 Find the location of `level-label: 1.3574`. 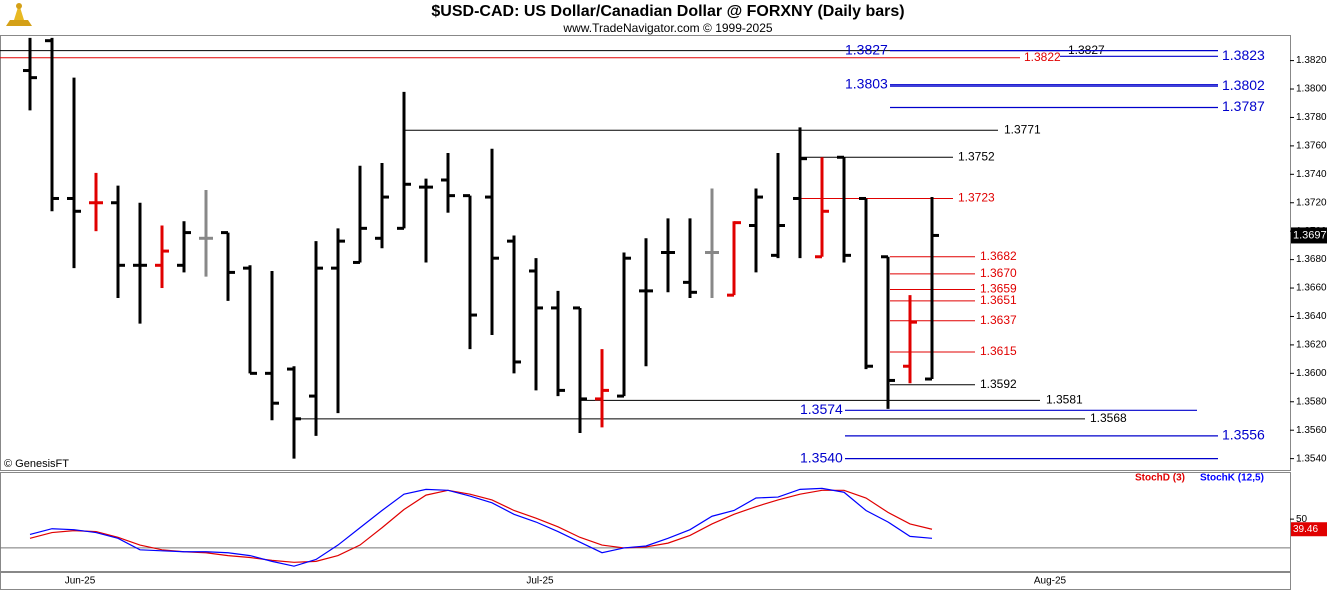

level-label: 1.3574 is located at coordinates (821, 409).